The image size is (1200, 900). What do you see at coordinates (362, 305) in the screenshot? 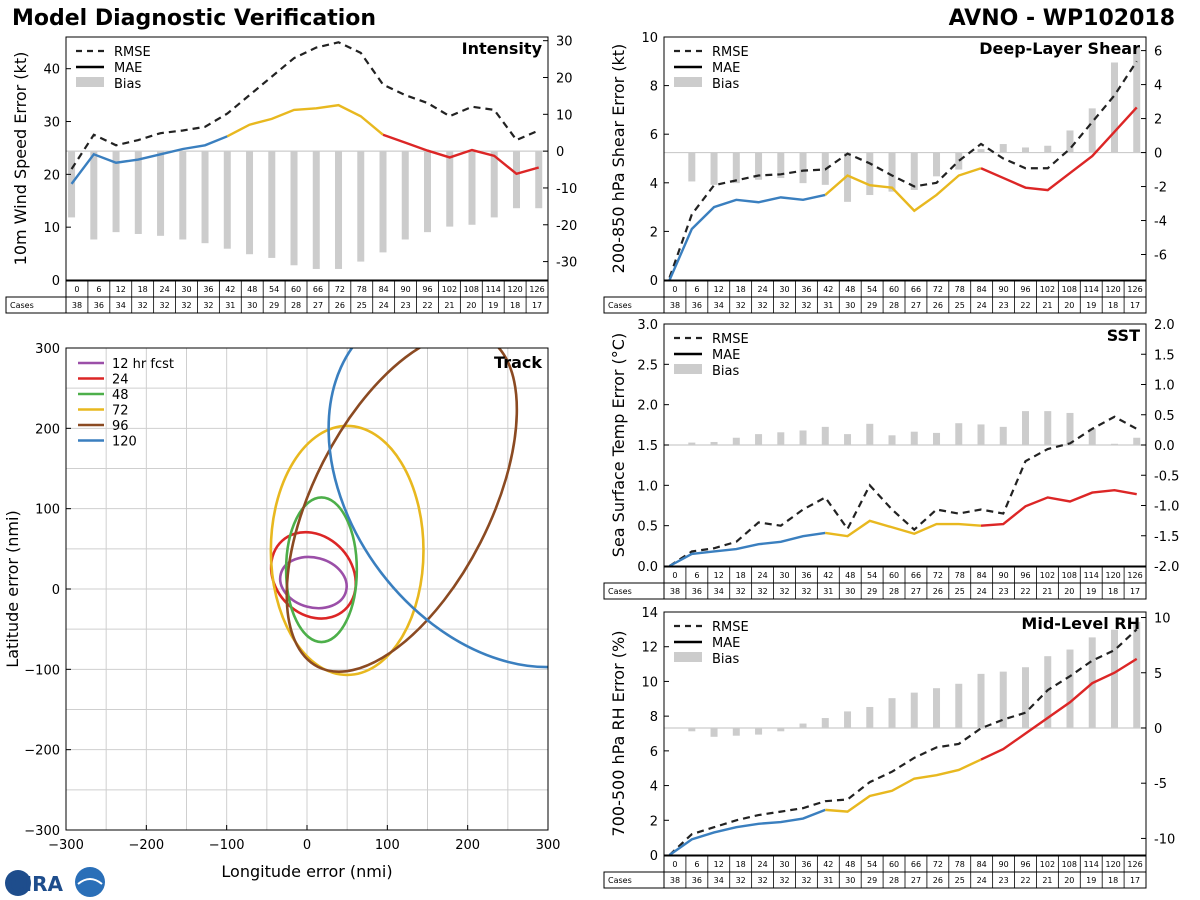
I see `table-case-cell: 25` at bounding box center [362, 305].